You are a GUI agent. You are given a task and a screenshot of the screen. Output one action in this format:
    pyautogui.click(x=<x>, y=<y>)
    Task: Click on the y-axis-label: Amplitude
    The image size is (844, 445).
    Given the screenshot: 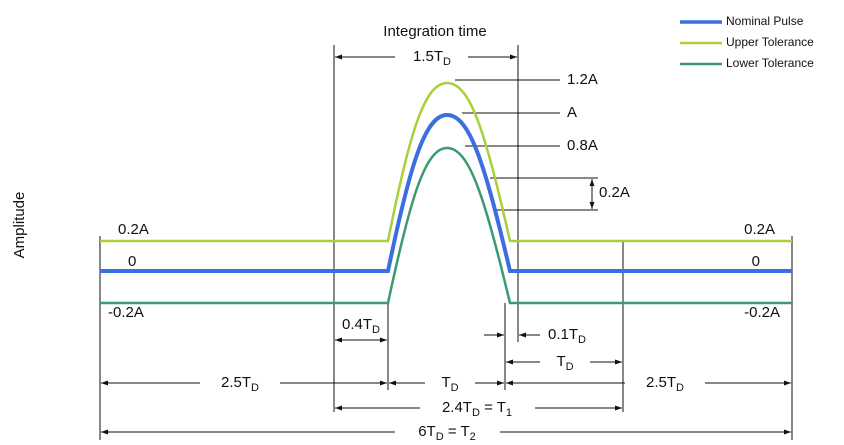 What is the action you would take?
    pyautogui.click(x=19, y=225)
    